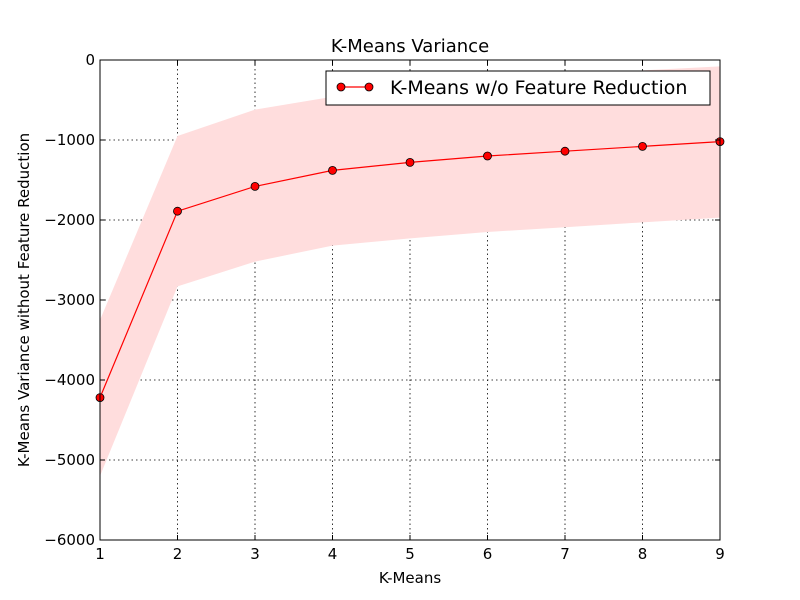  What do you see at coordinates (341, 87) in the screenshot?
I see `legend-marker-left` at bounding box center [341, 87].